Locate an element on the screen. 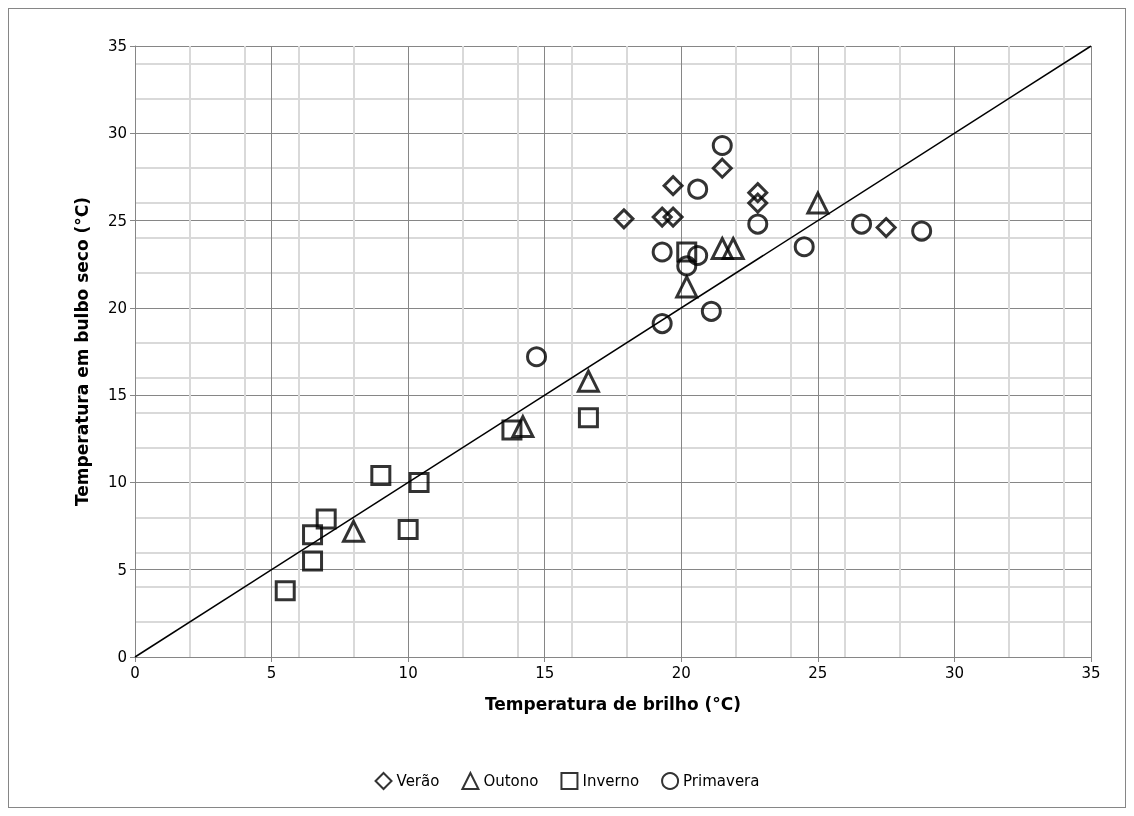 The height and width of the screenshot is (816, 1134). y-tick-label: 0 is located at coordinates (122, 657).